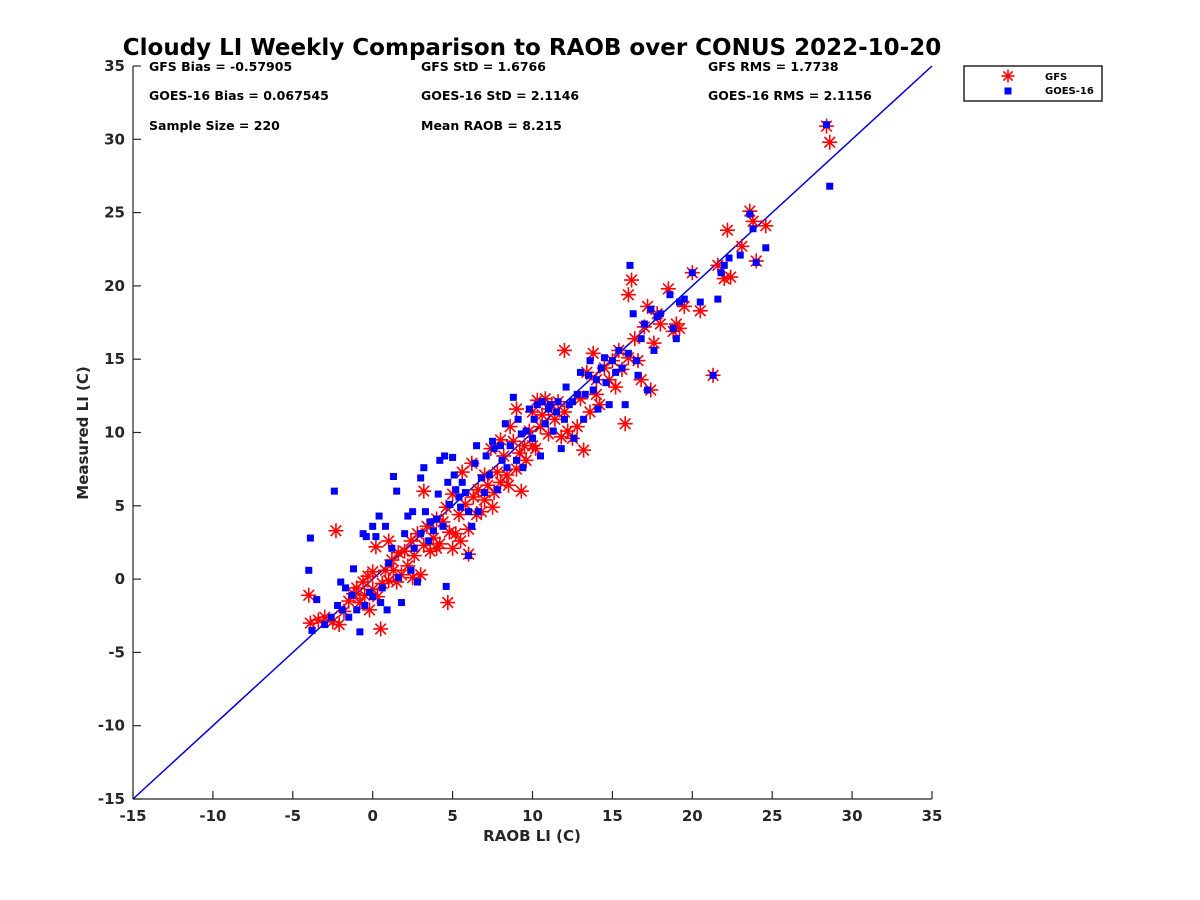  Describe the element at coordinates (532, 816) in the screenshot. I see `x-tick-label: 10` at that location.